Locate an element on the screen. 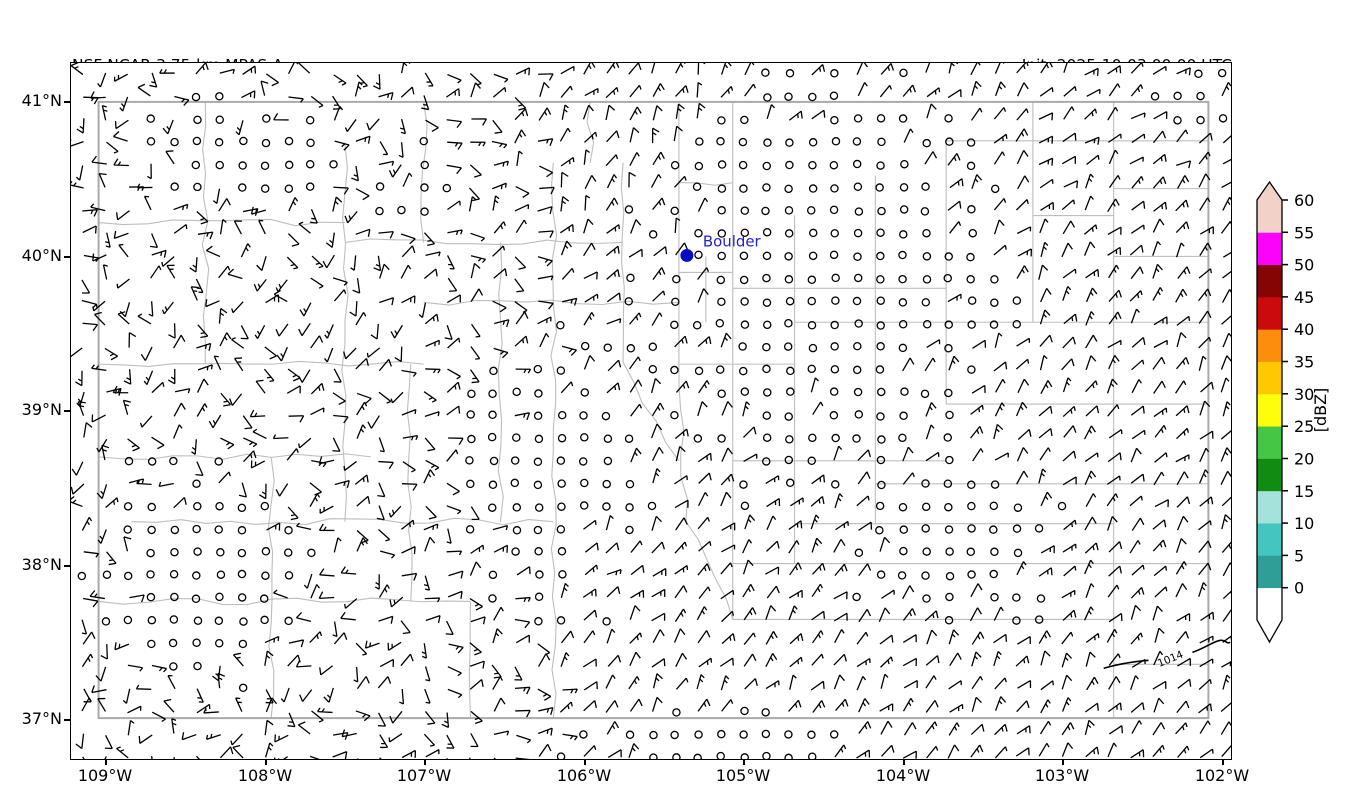 The width and height of the screenshot is (1349, 803). x-tick-label: 102°W is located at coordinates (1222, 775).